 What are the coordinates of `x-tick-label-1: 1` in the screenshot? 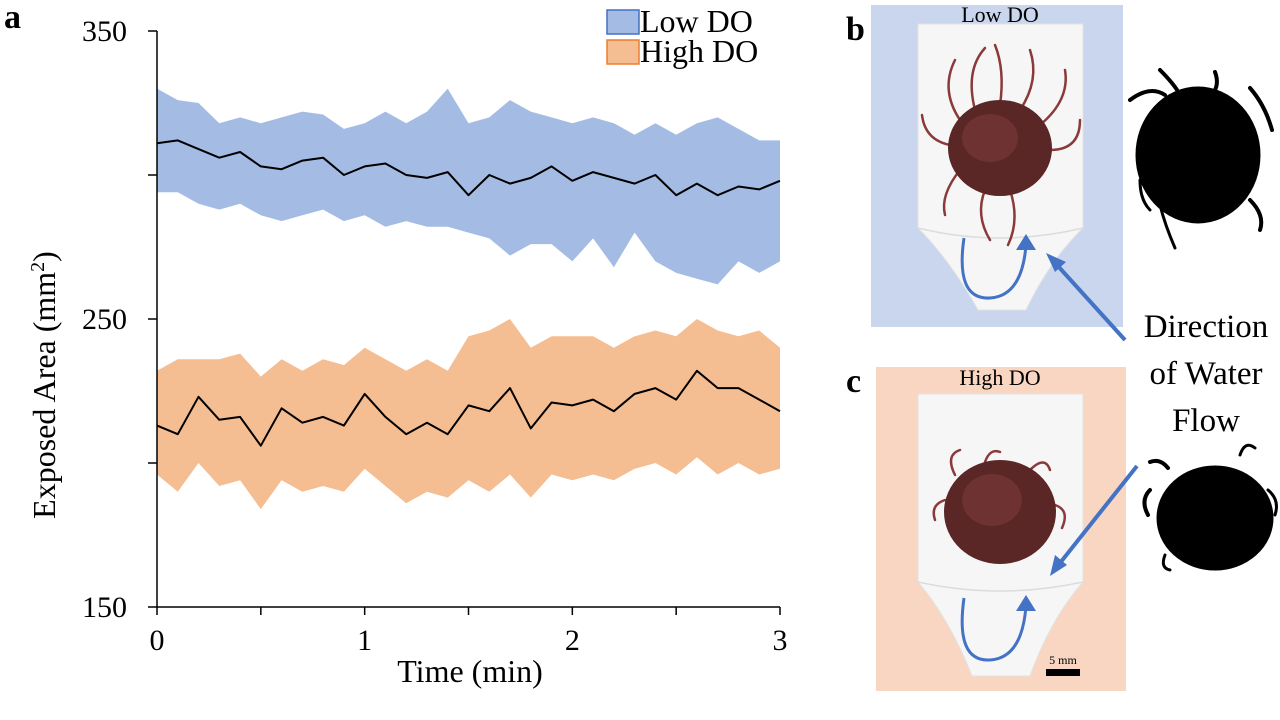 It's located at (364, 640).